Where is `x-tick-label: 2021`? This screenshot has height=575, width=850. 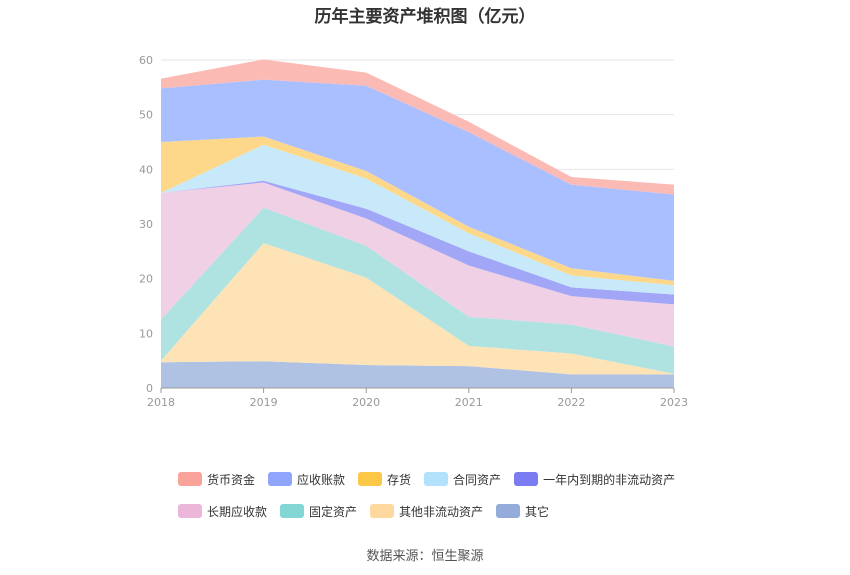 x-tick-label: 2021 is located at coordinates (469, 402).